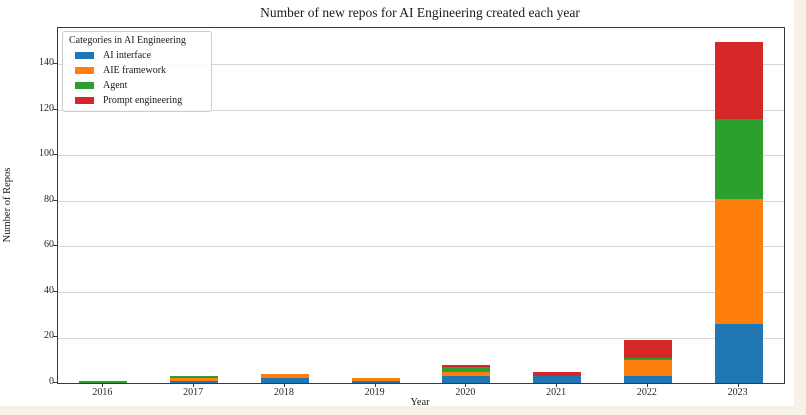  Describe the element at coordinates (115, 85) in the screenshot. I see `legend-label-agent: Agent` at that location.